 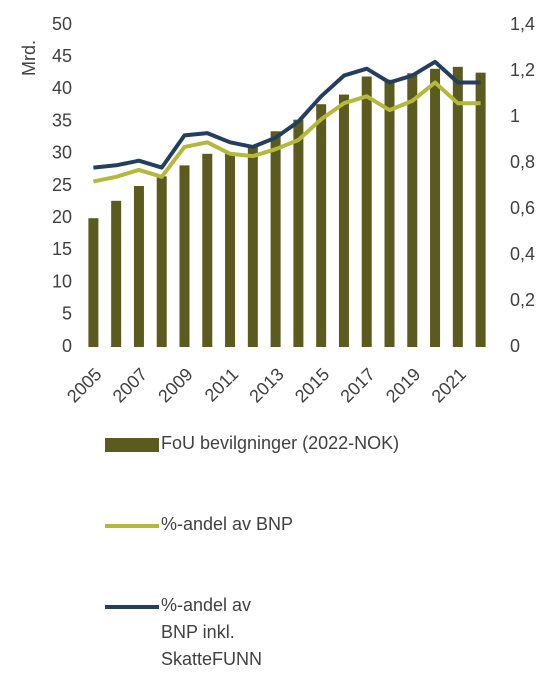 What do you see at coordinates (62, 217) in the screenshot?
I see `y-tick-label: 20` at bounding box center [62, 217].